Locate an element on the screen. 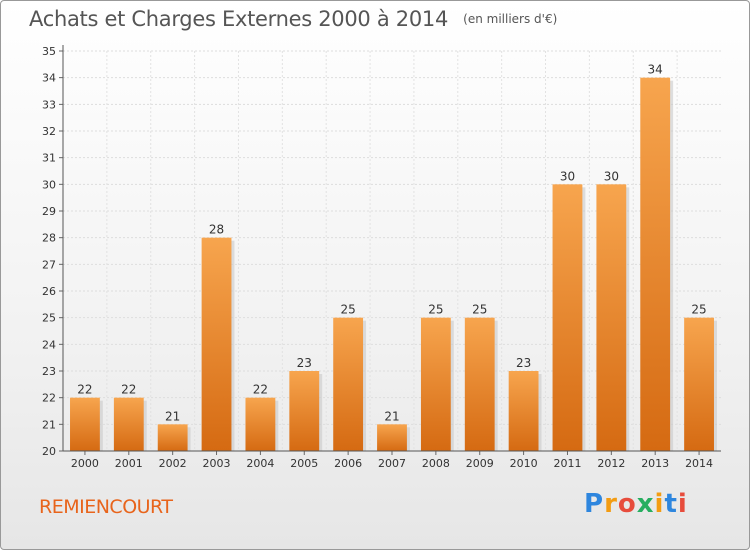 This screenshot has height=550, width=750. x-tick-label: 2012 is located at coordinates (611, 463).